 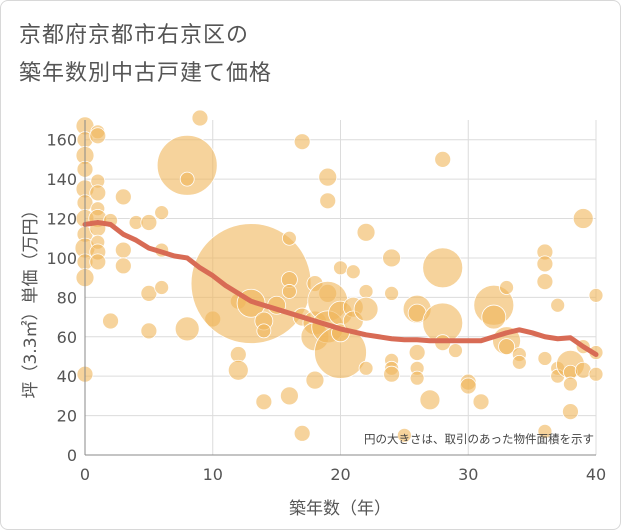 I want to click on x-tick-label: 20, so click(x=340, y=474).